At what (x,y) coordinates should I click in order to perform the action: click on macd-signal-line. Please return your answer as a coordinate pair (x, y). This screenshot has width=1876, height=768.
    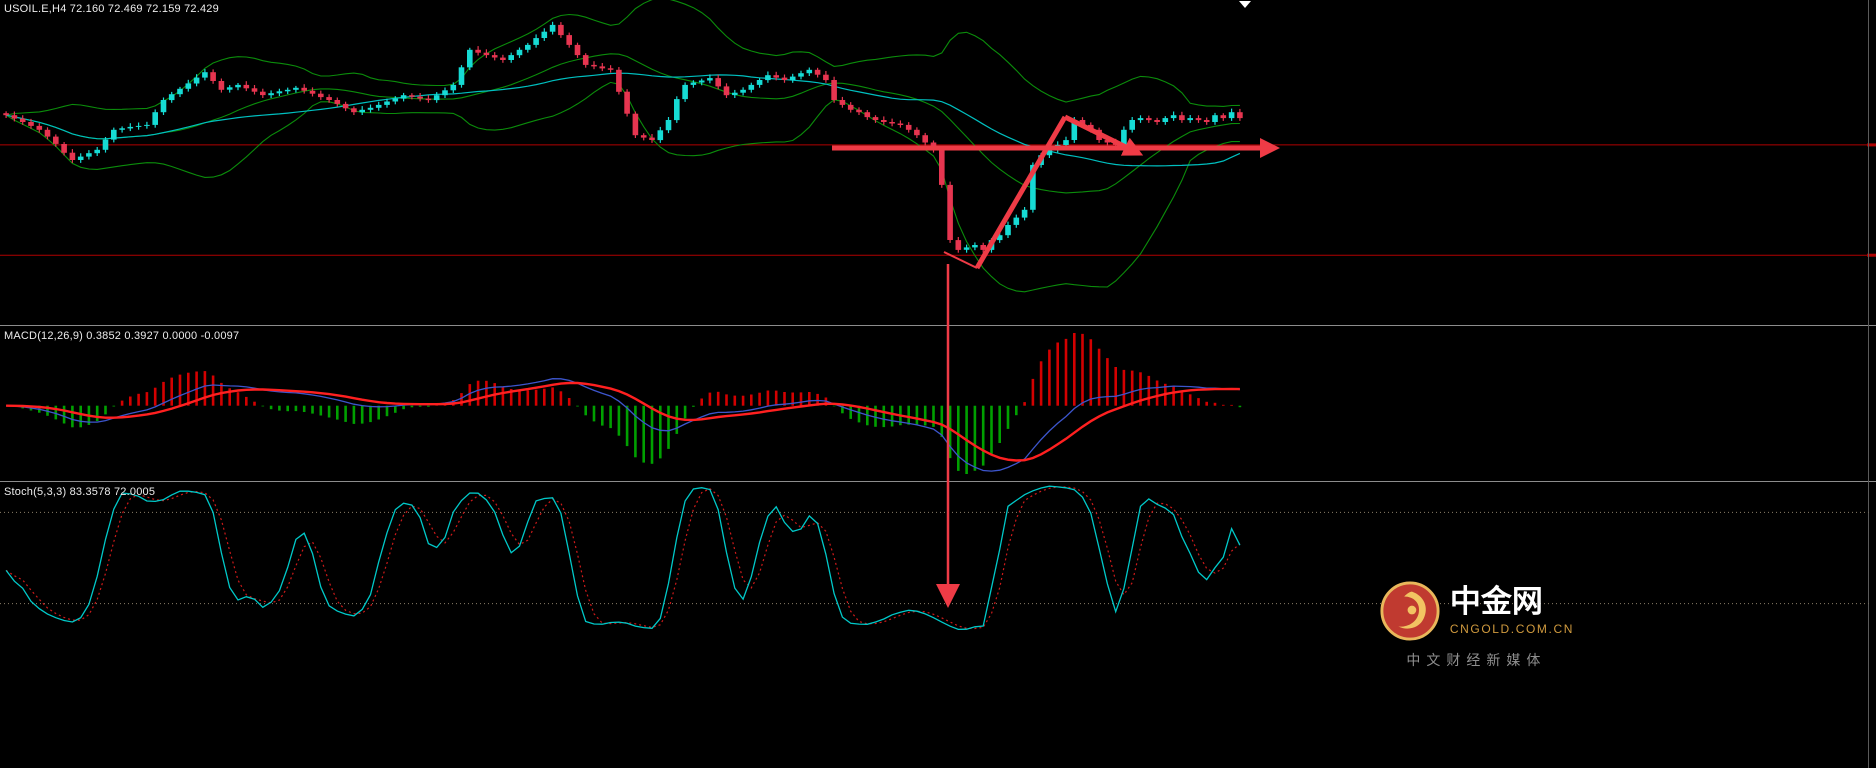
    Looking at the image, I should click on (623, 421).